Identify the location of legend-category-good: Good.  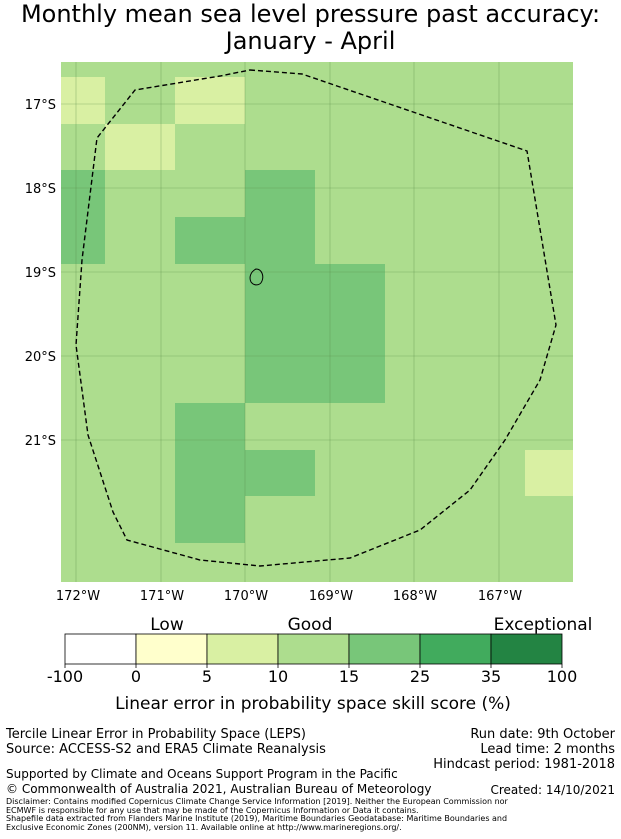
(310, 625).